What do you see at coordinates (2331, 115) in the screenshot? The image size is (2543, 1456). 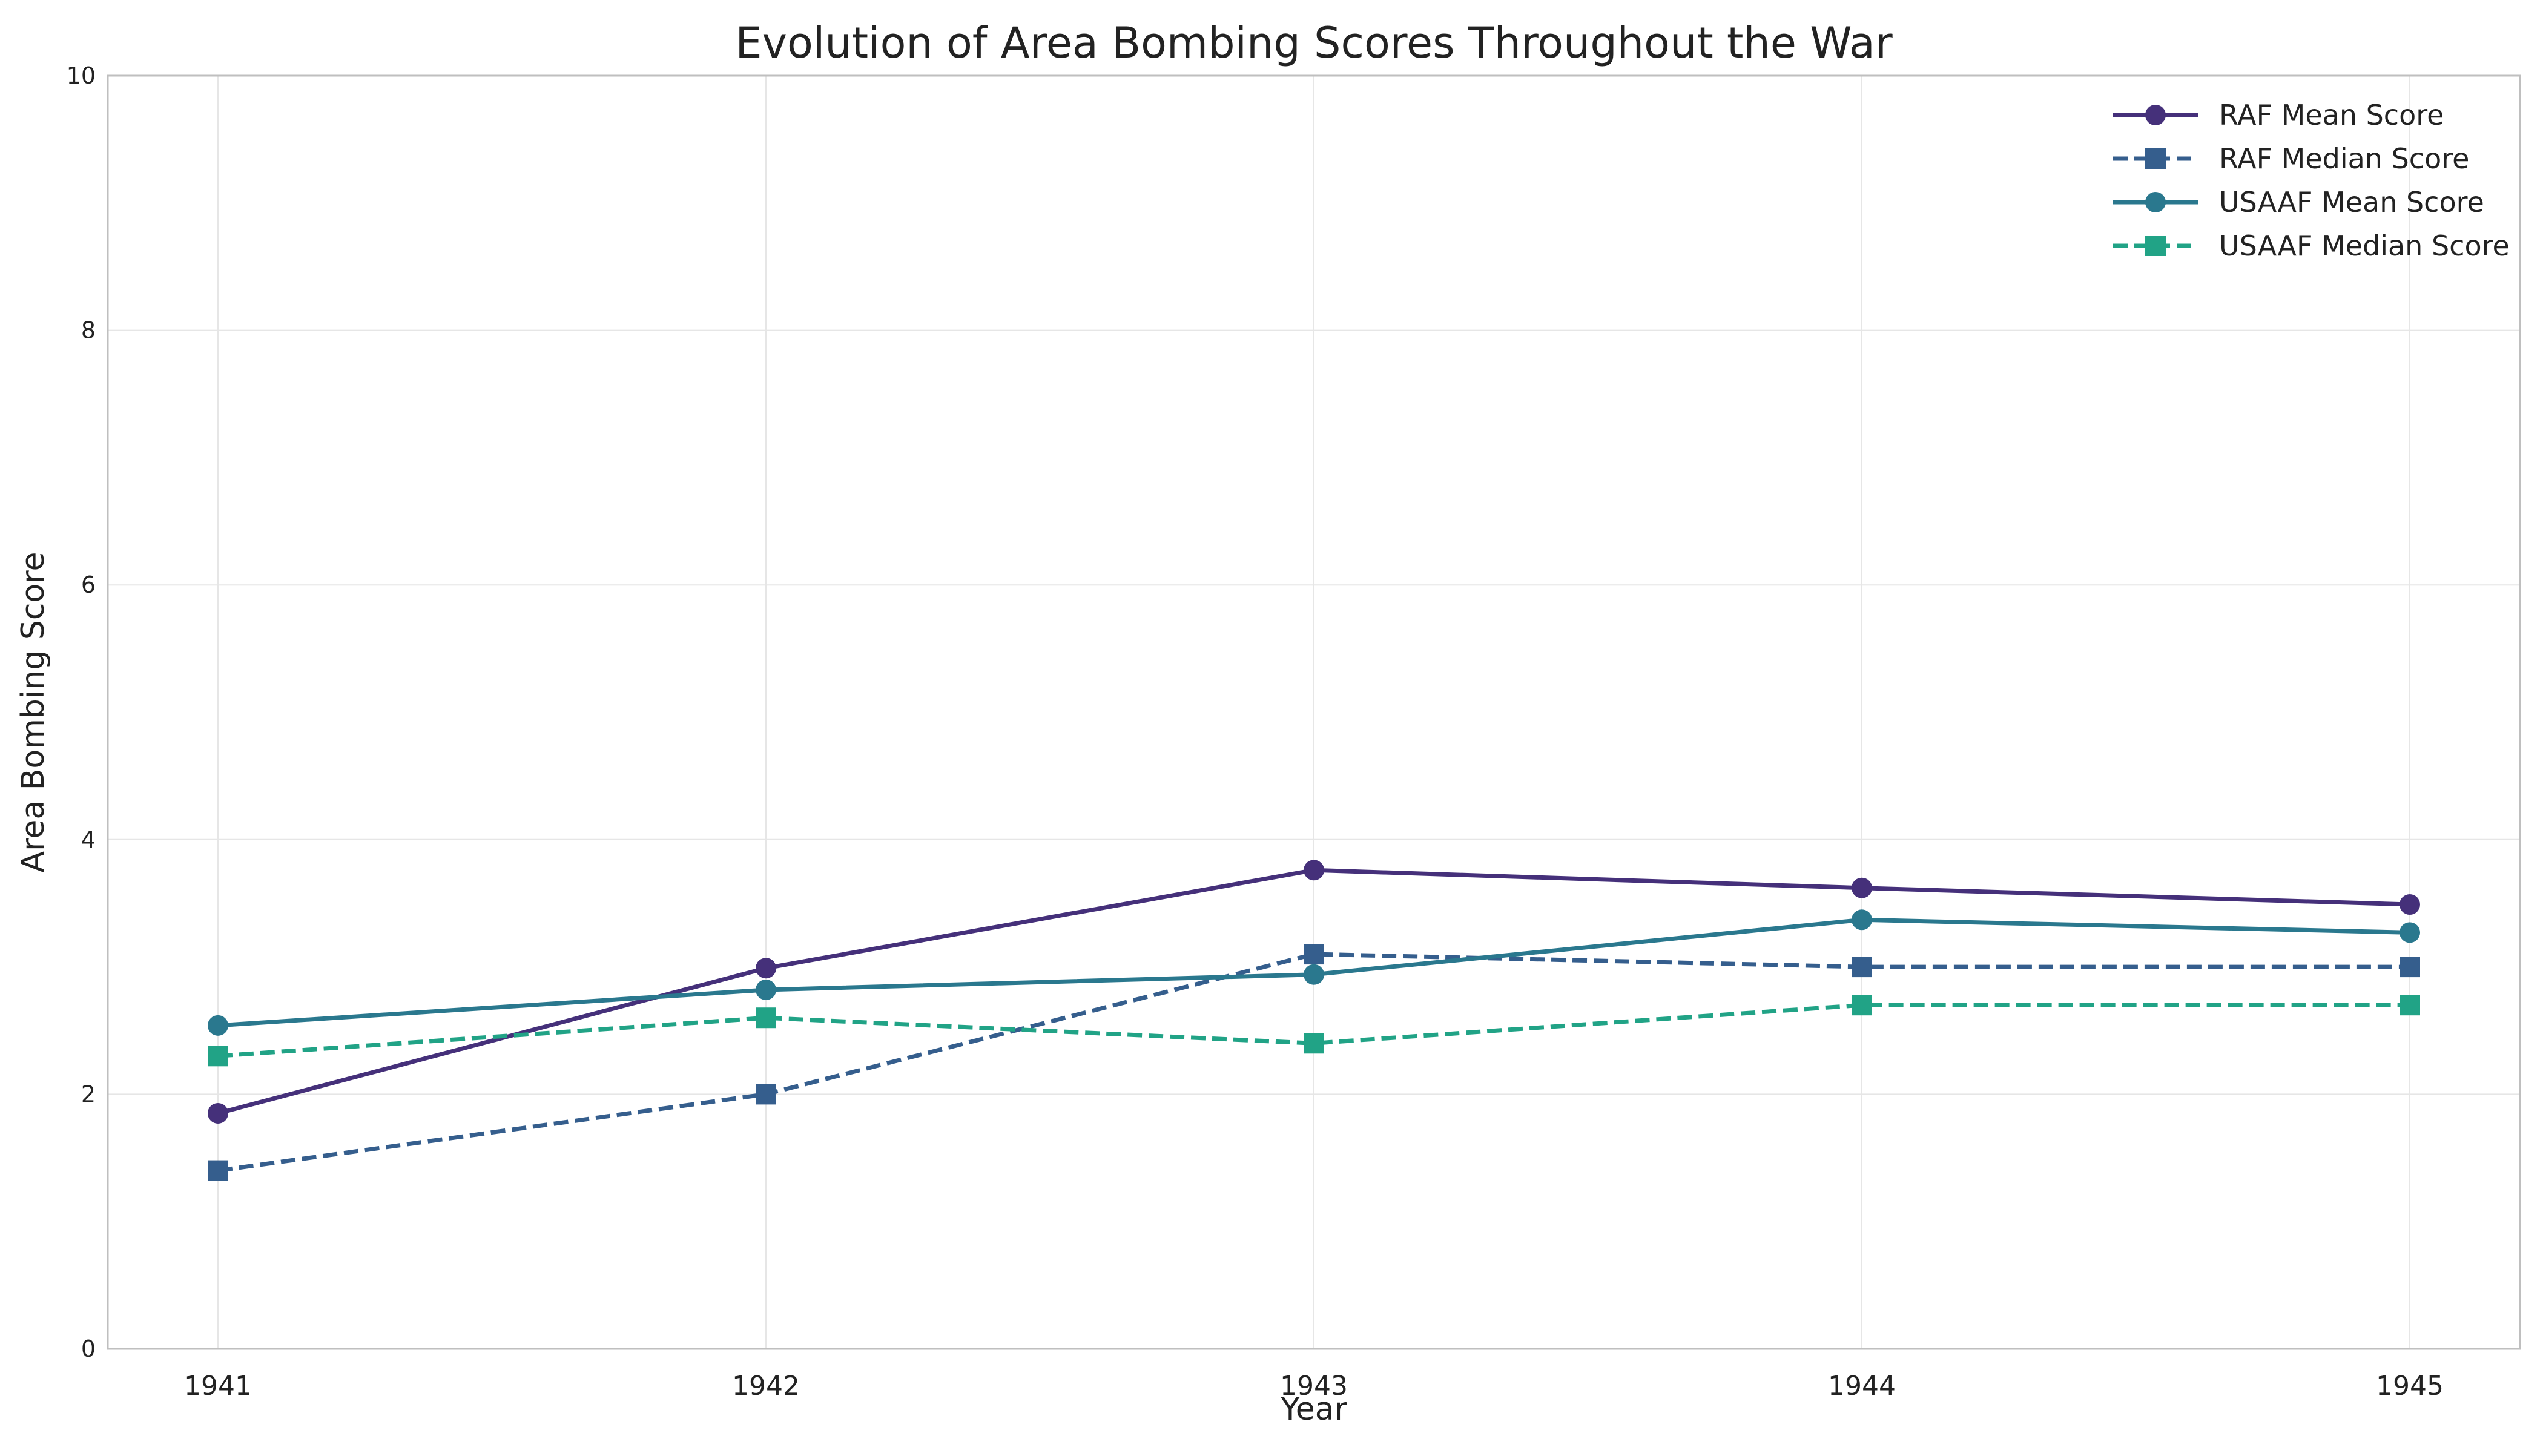 I see `legend-label: RAF Mean Score` at bounding box center [2331, 115].